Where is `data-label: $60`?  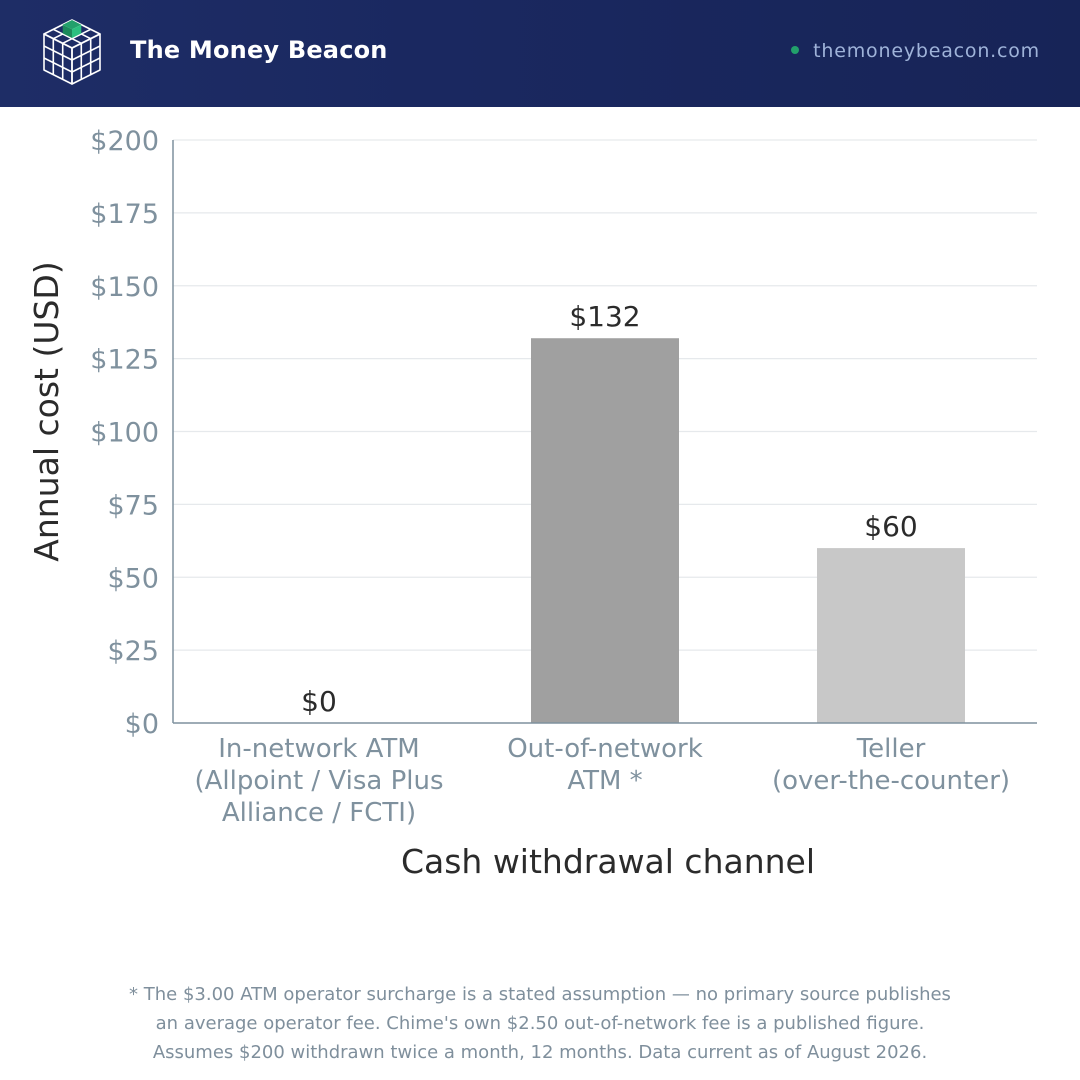 data-label: $60 is located at coordinates (890, 526).